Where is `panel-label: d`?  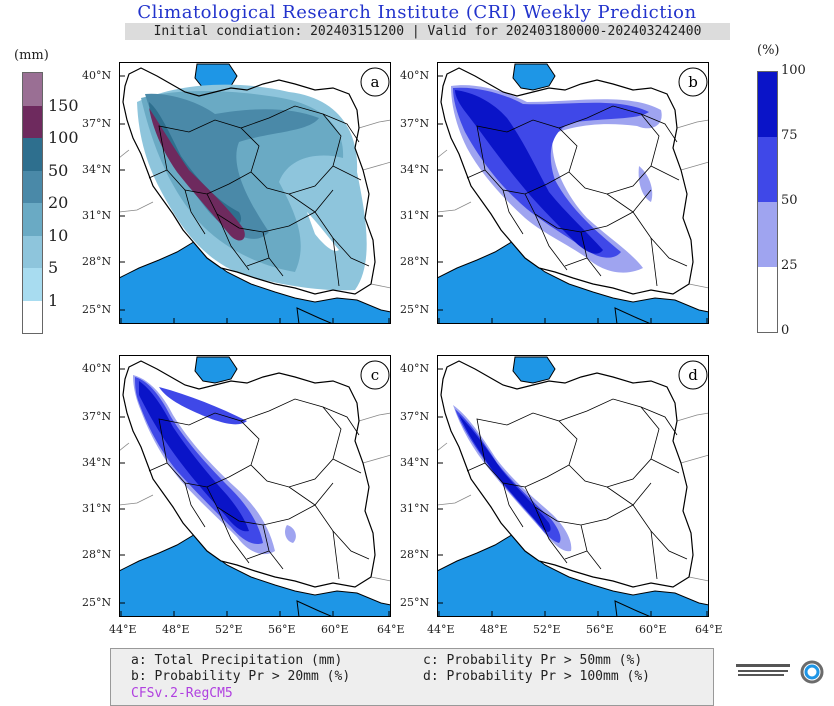
panel-label: d is located at coordinates (693, 375).